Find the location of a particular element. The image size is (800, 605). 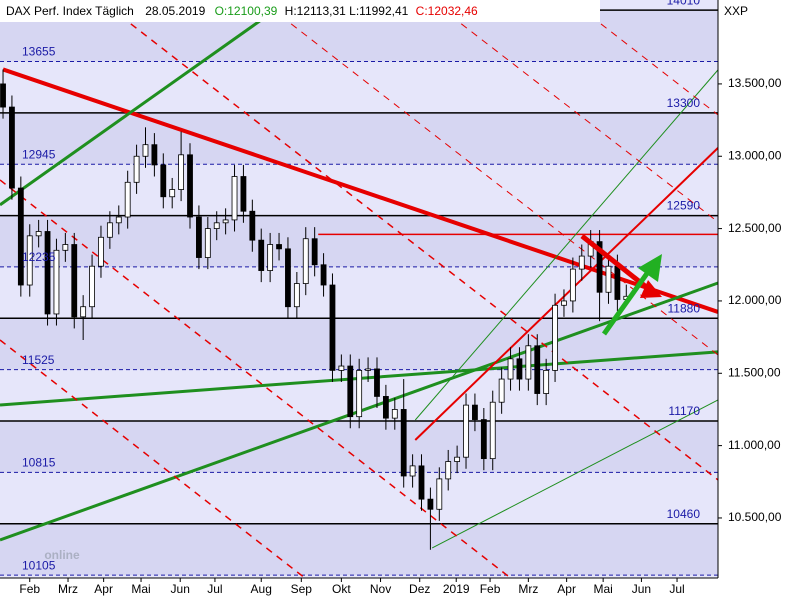

y-tick-label: 13.000,00 is located at coordinates (755, 155).